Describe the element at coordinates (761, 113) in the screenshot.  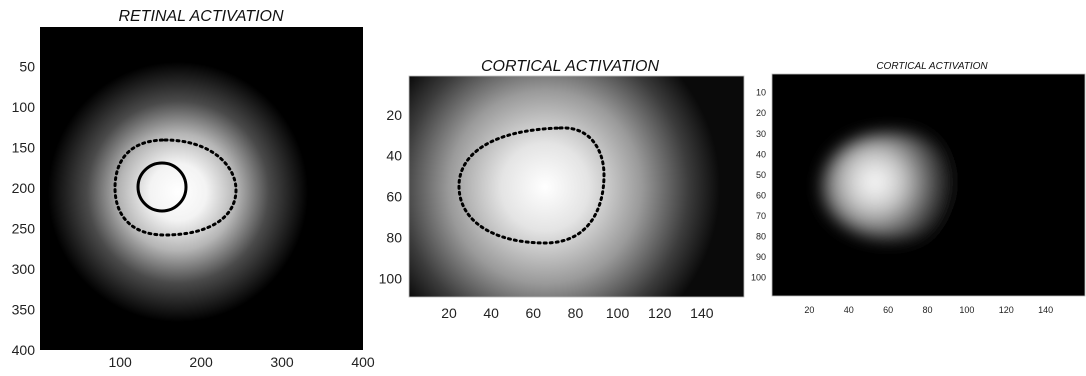
I see `panel3-ytick-label: 20` at that location.